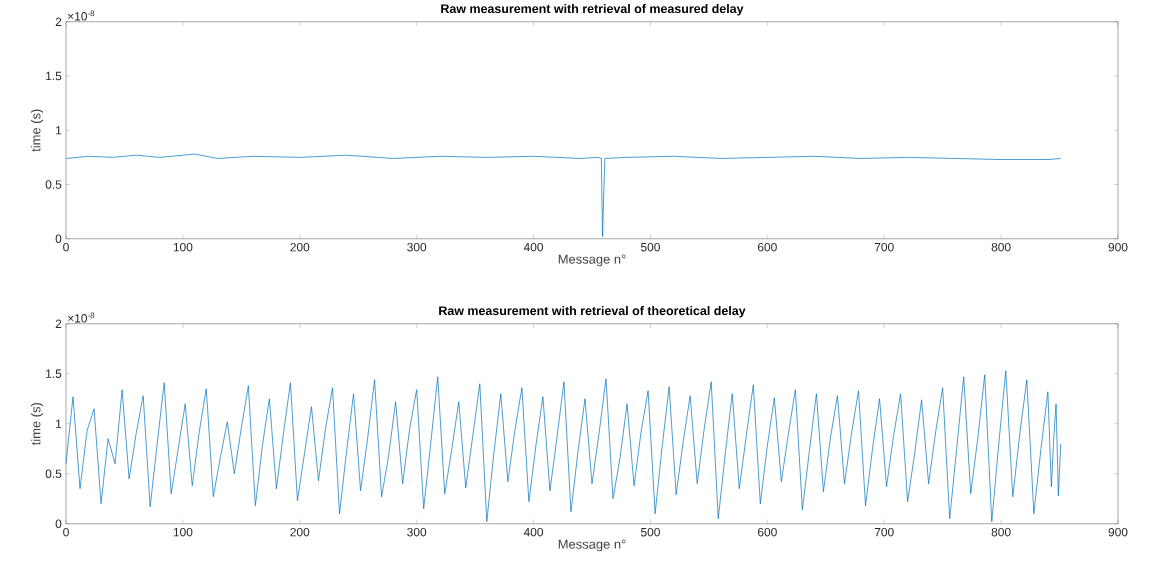 The height and width of the screenshot is (586, 1165). What do you see at coordinates (592, 312) in the screenshot?
I see `chart-title: Raw measurement with retrieval of theoretical delay` at bounding box center [592, 312].